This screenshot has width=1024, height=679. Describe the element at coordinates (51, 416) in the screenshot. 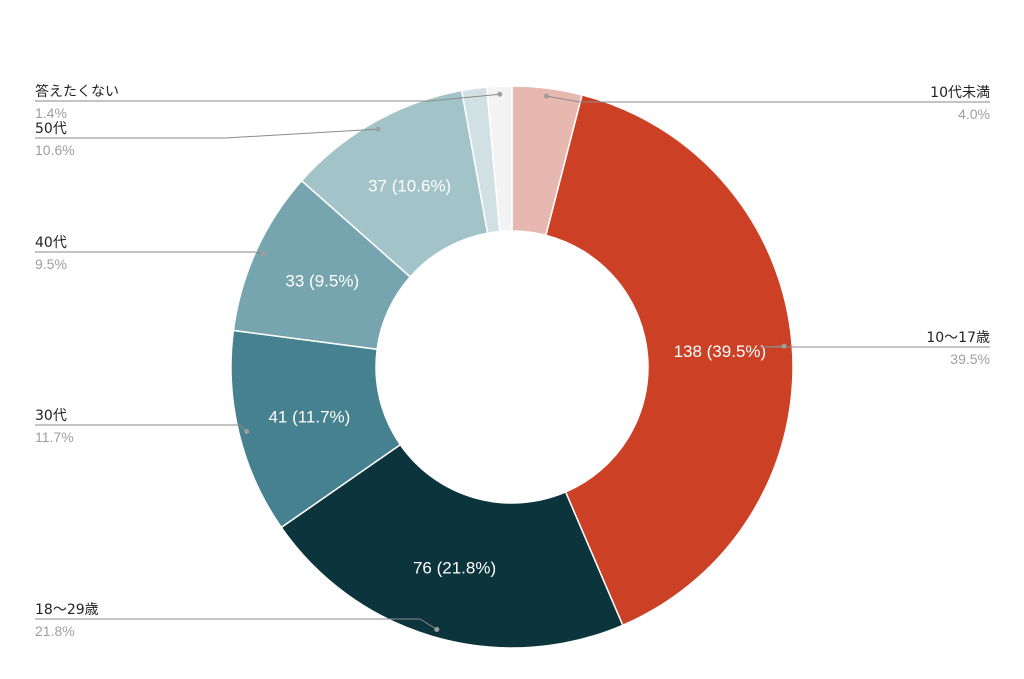

I see `slice-4-callout-name: 30代` at that location.